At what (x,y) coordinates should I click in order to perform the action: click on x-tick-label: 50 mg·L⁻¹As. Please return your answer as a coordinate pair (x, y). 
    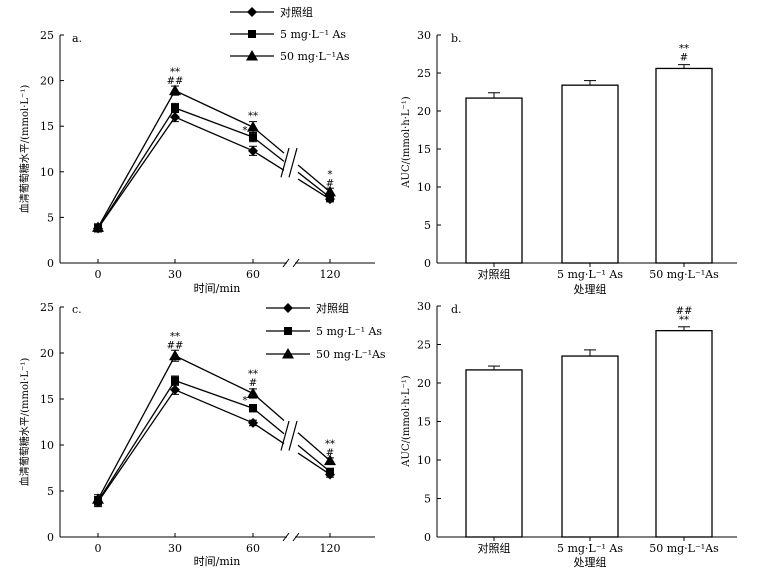
    Looking at the image, I should click on (684, 274).